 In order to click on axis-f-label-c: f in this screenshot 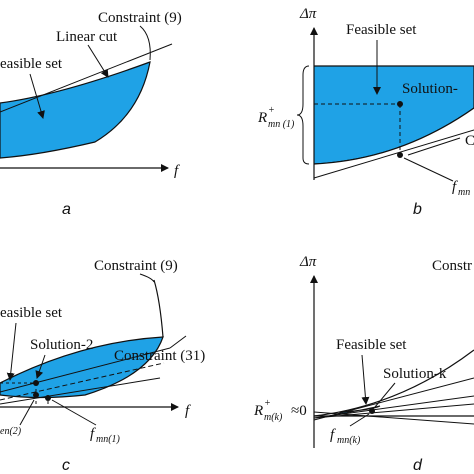, I will do `click(188, 411)`.